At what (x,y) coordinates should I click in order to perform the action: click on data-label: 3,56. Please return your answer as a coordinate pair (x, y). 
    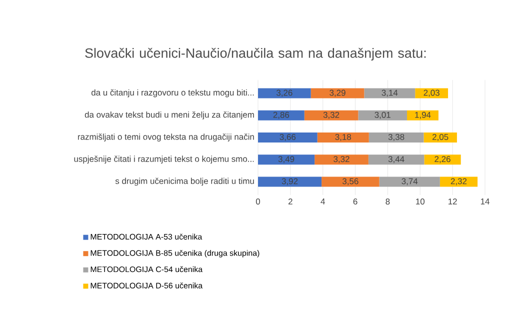
    Looking at the image, I should click on (350, 182).